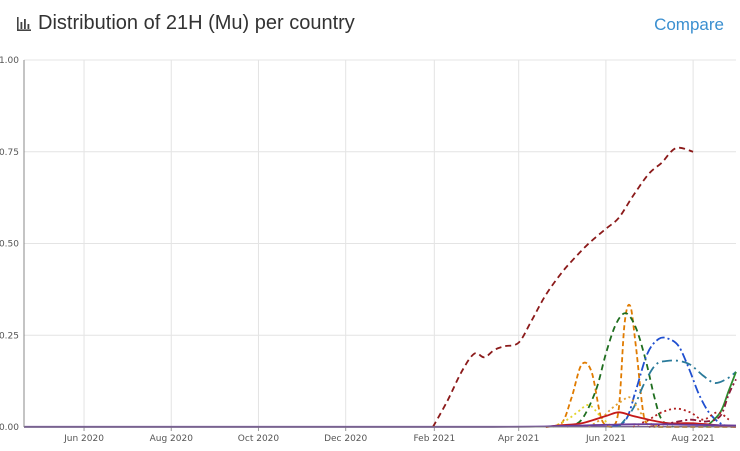 This screenshot has height=451, width=740. Describe the element at coordinates (689, 24) in the screenshot. I see `compare-link: Compare` at that location.